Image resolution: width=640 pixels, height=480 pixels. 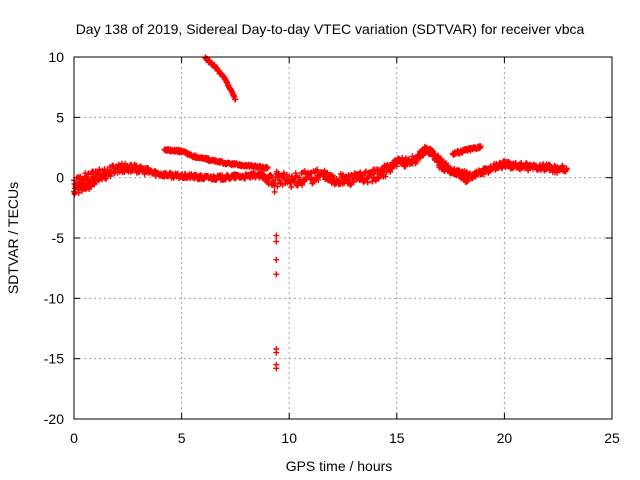 I want to click on series-descending-segment, so click(x=220, y=78).